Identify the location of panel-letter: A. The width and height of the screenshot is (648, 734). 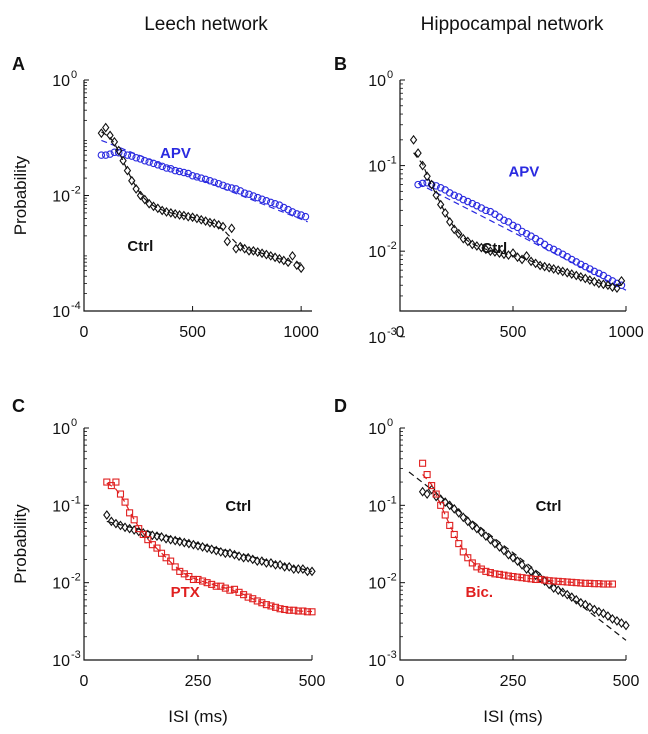
(18, 64).